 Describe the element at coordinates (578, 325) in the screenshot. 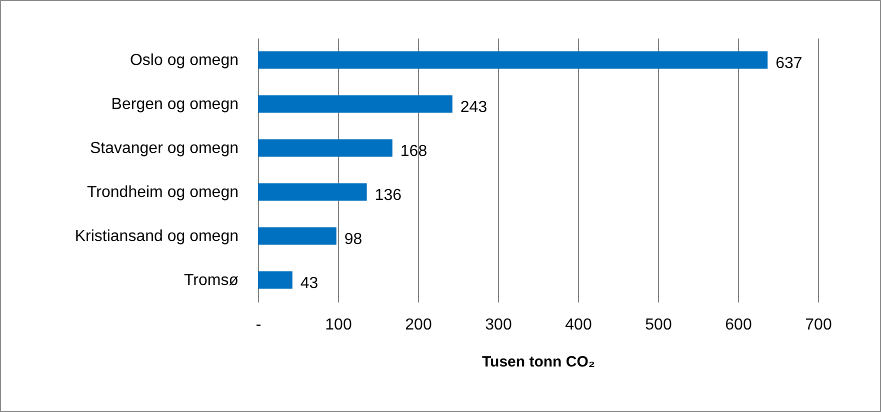

I see `x-tick-label: 400` at that location.